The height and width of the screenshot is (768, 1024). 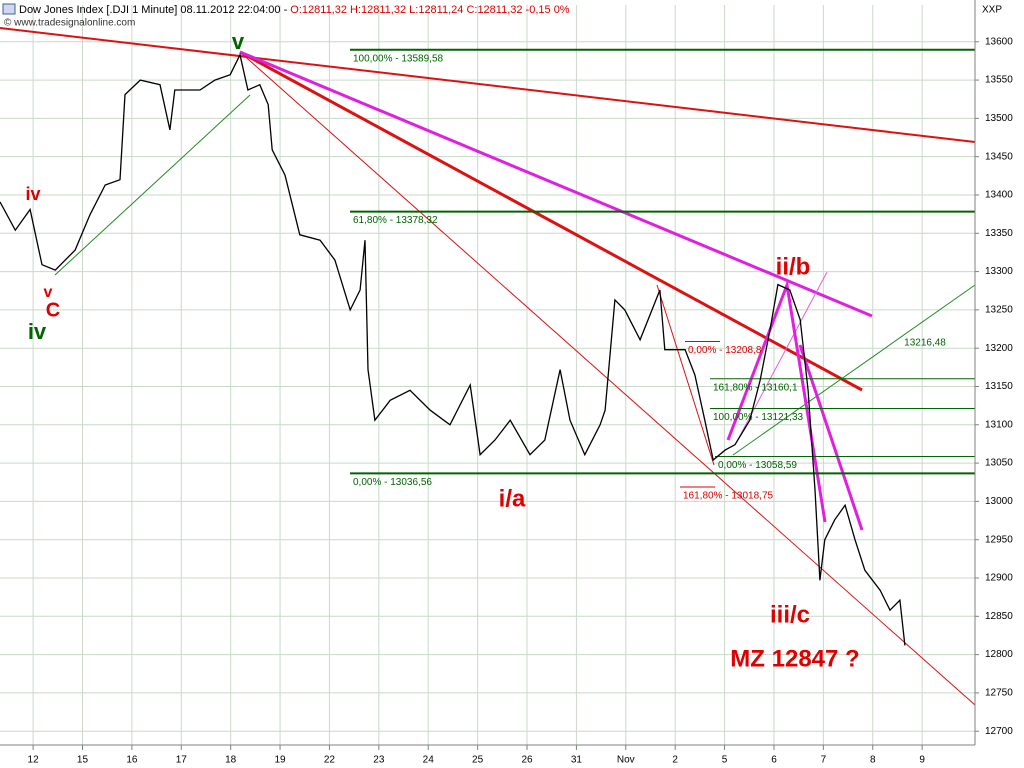 What do you see at coordinates (999, 118) in the screenshot?
I see `y-tick-label: 13500` at bounding box center [999, 118].